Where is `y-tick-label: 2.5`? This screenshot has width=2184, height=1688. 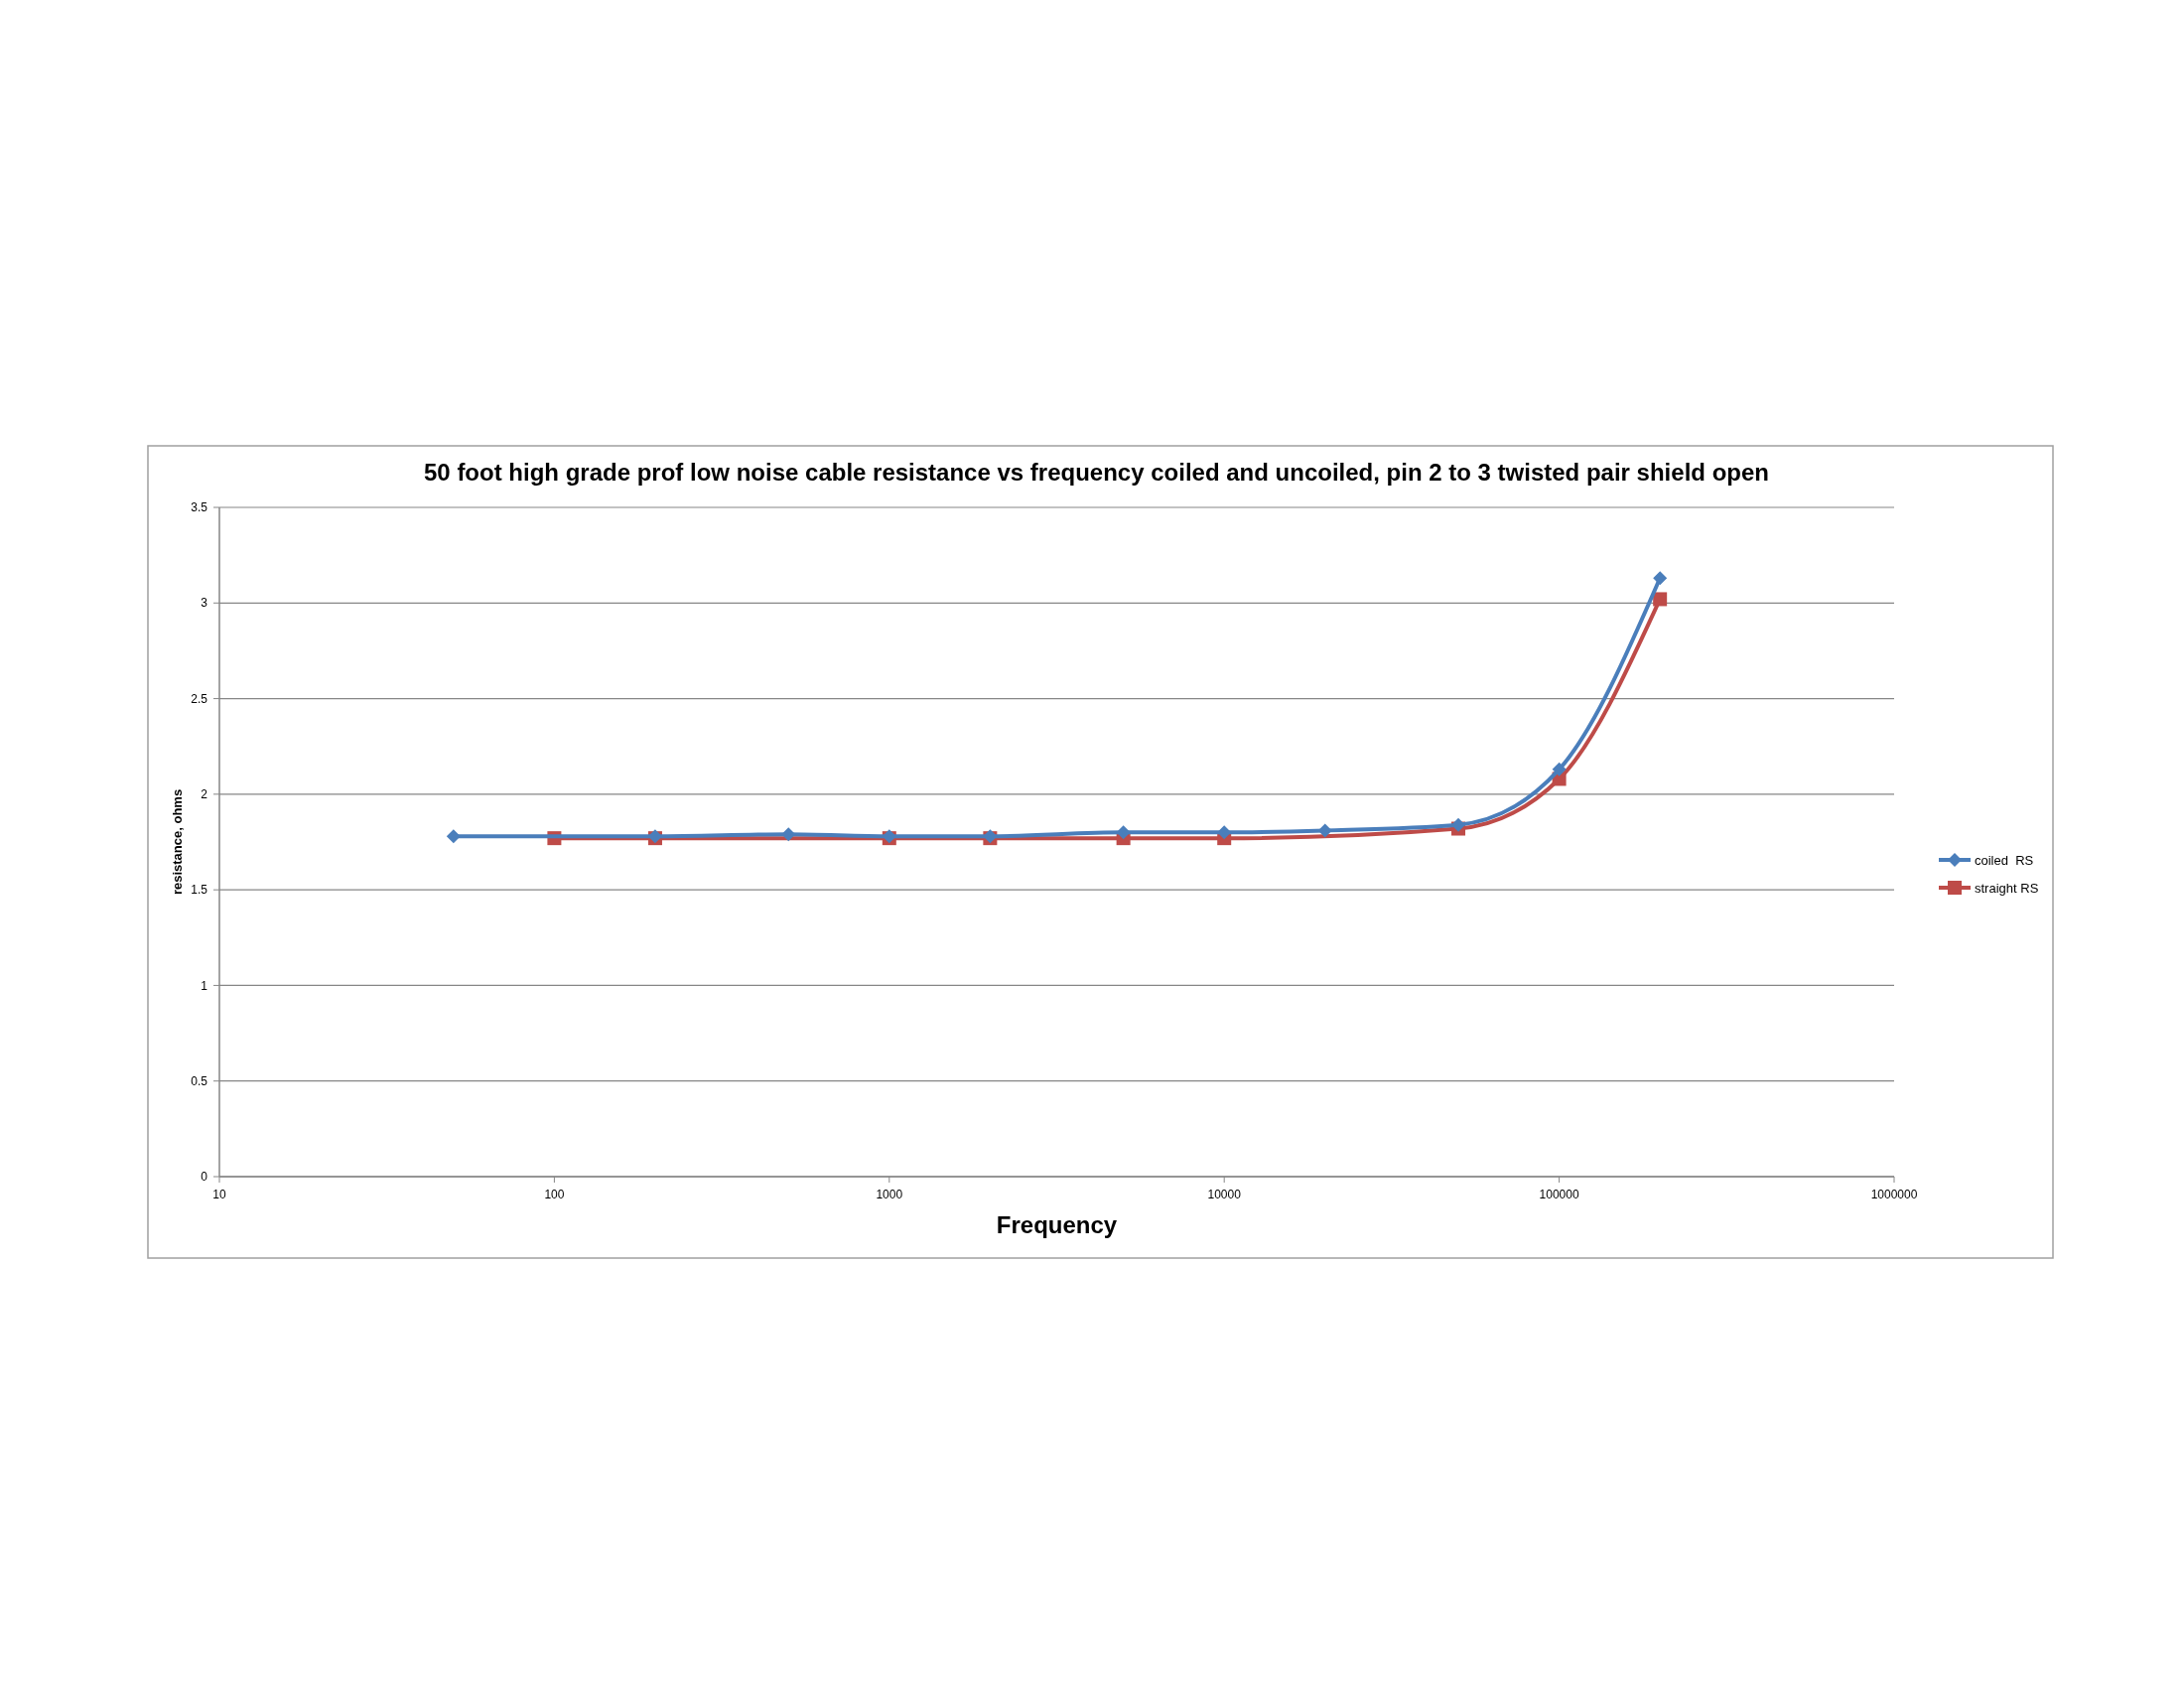
y-tick-label: 2.5 is located at coordinates (199, 698).